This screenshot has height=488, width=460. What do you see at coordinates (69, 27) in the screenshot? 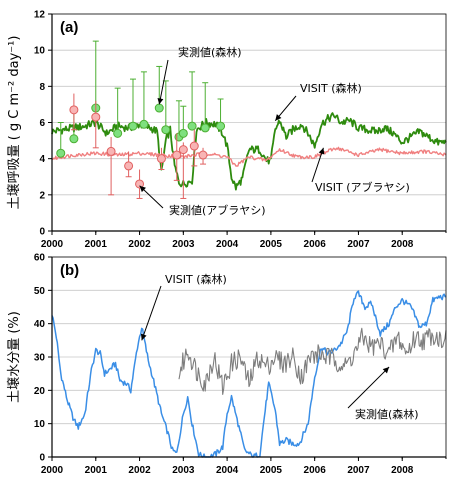
I see `panel-label: (a)` at bounding box center [69, 27].